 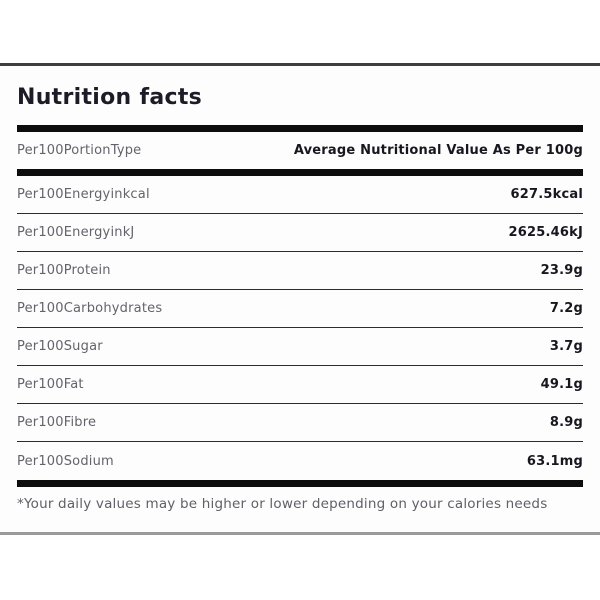 I want to click on bottom-thick-rule, so click(x=300, y=483).